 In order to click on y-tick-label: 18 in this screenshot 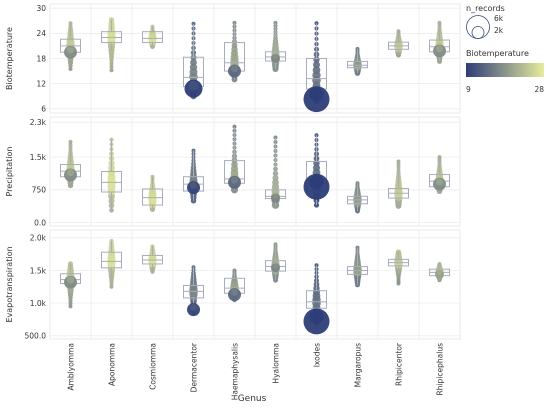, I will do `click(41, 58)`.